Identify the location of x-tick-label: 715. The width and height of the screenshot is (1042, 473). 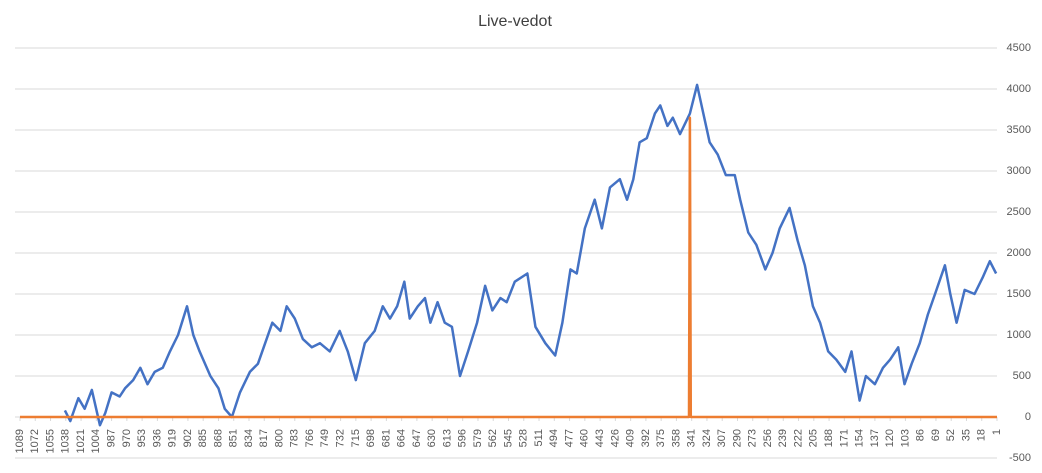
(356, 438).